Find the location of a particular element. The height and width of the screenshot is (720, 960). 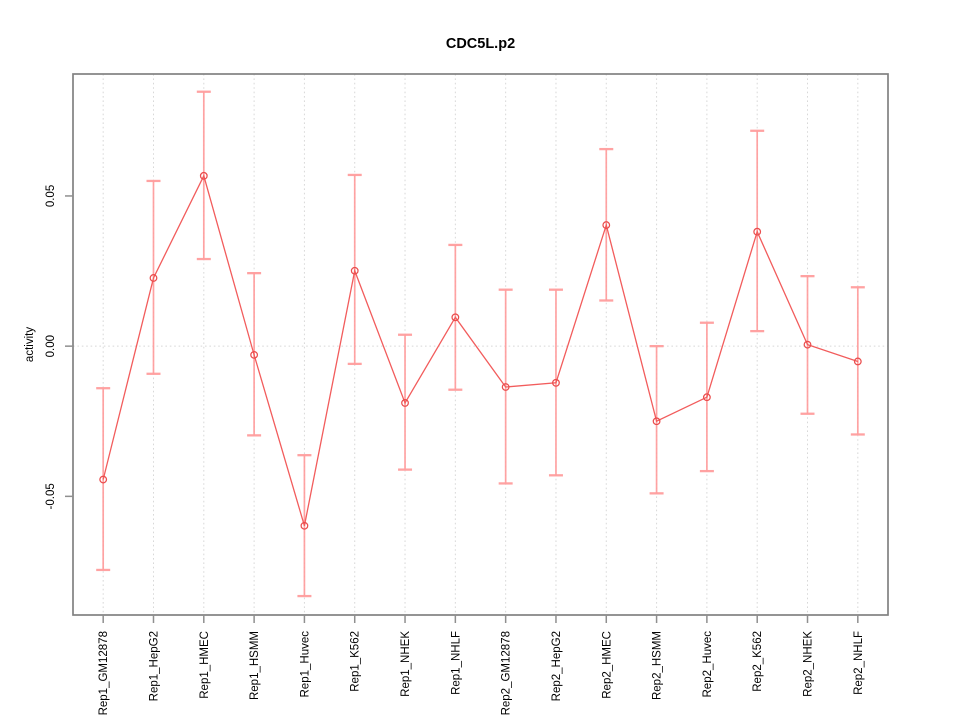

x-tick-label: Rep1_HMEC is located at coordinates (205, 665).